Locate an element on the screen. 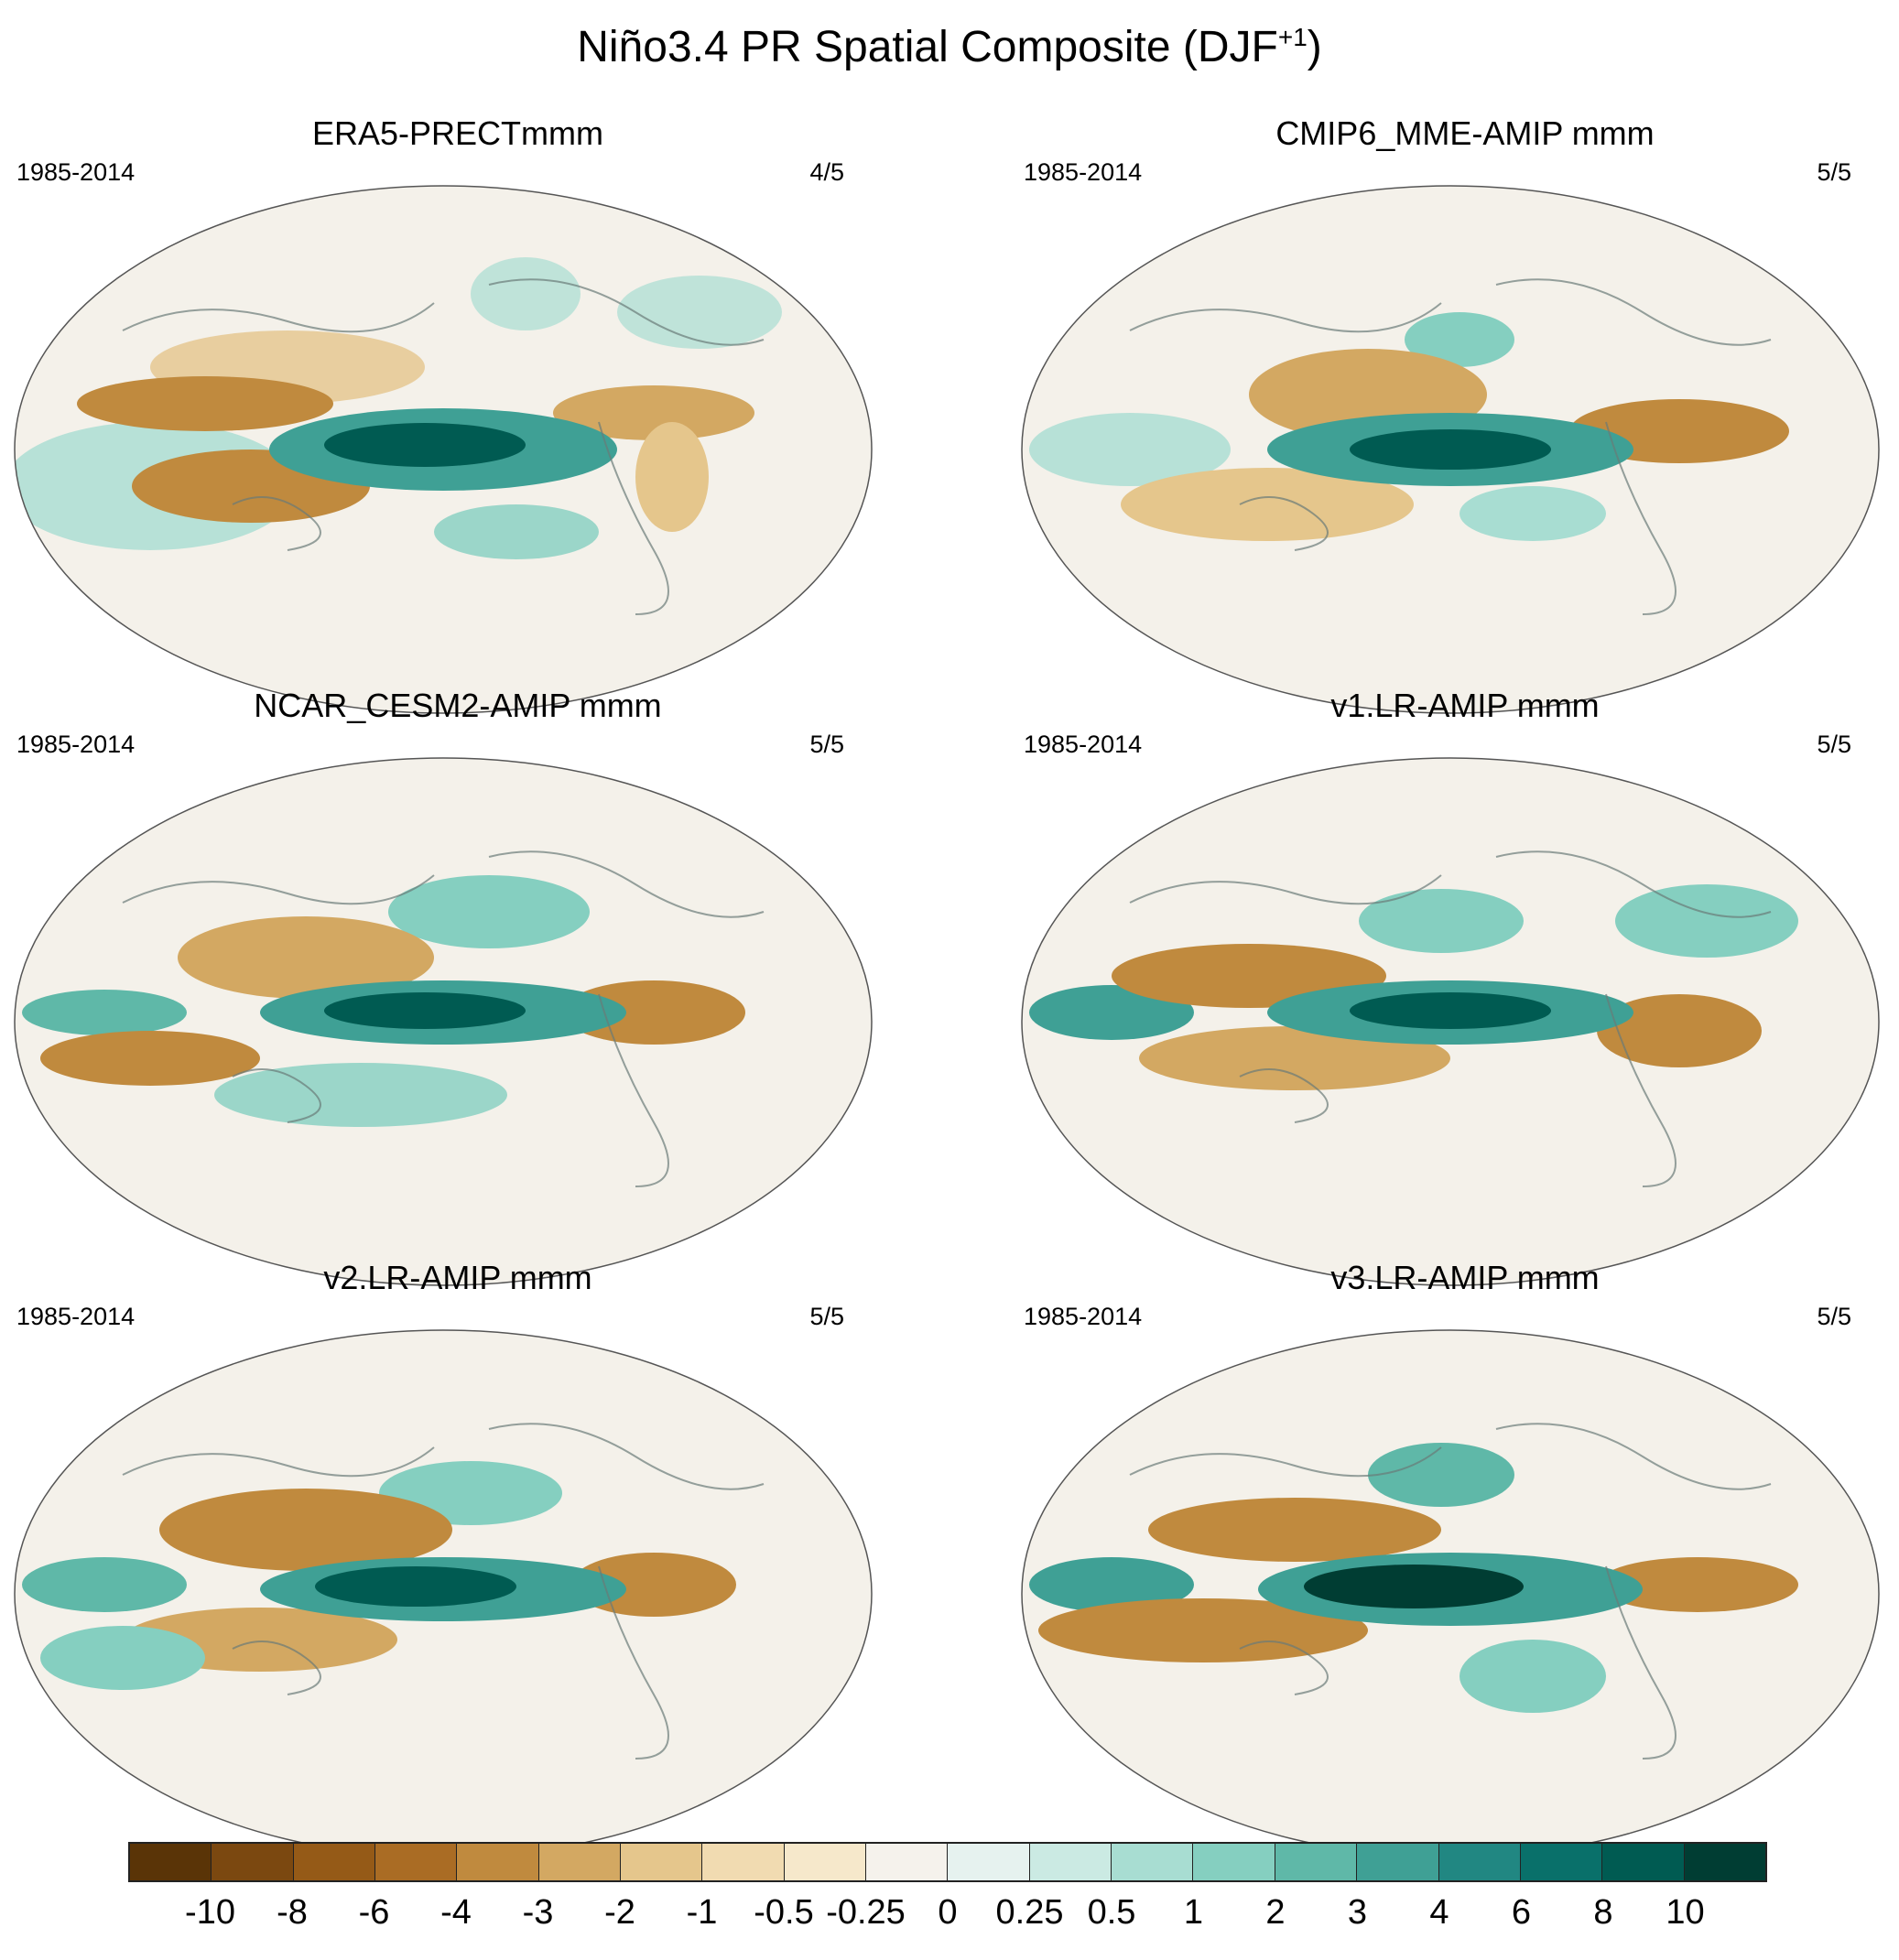 This screenshot has width=1899, height=1960. colorbar-tick-label: 3 is located at coordinates (1357, 1913).